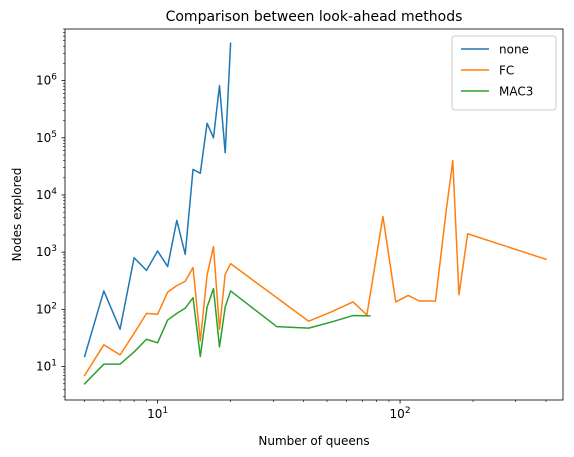 The height and width of the screenshot is (457, 574). I want to click on legend-label-mac3: MAC3, so click(516, 92).